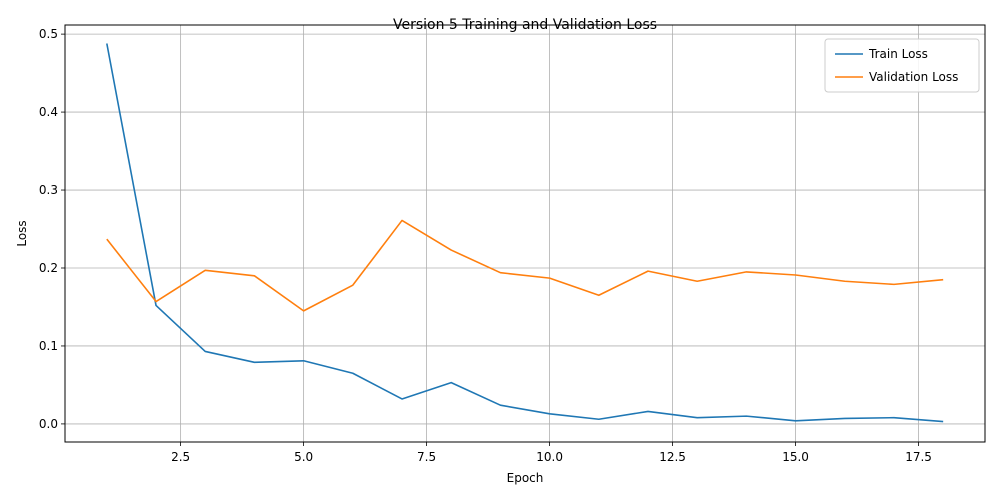 This screenshot has height=500, width=1000. I want to click on legend: Train Loss Validation Loss, so click(902, 65).